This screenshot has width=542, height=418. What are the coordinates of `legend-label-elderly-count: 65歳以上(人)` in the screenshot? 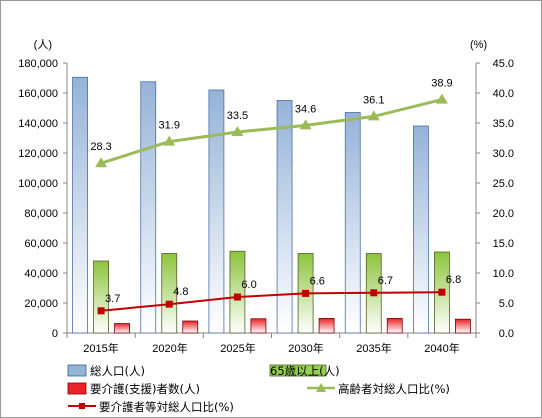 It's located at (305, 371).